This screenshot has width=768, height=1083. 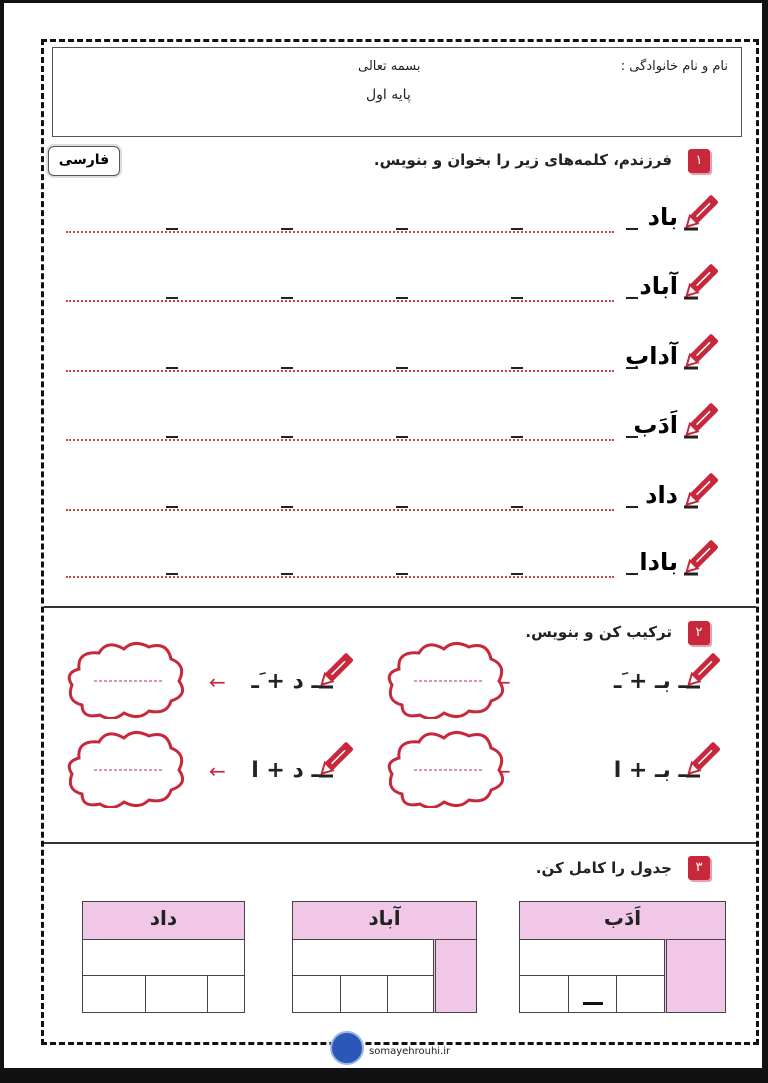 I want to click on word-row: باد, so click(x=411, y=223).